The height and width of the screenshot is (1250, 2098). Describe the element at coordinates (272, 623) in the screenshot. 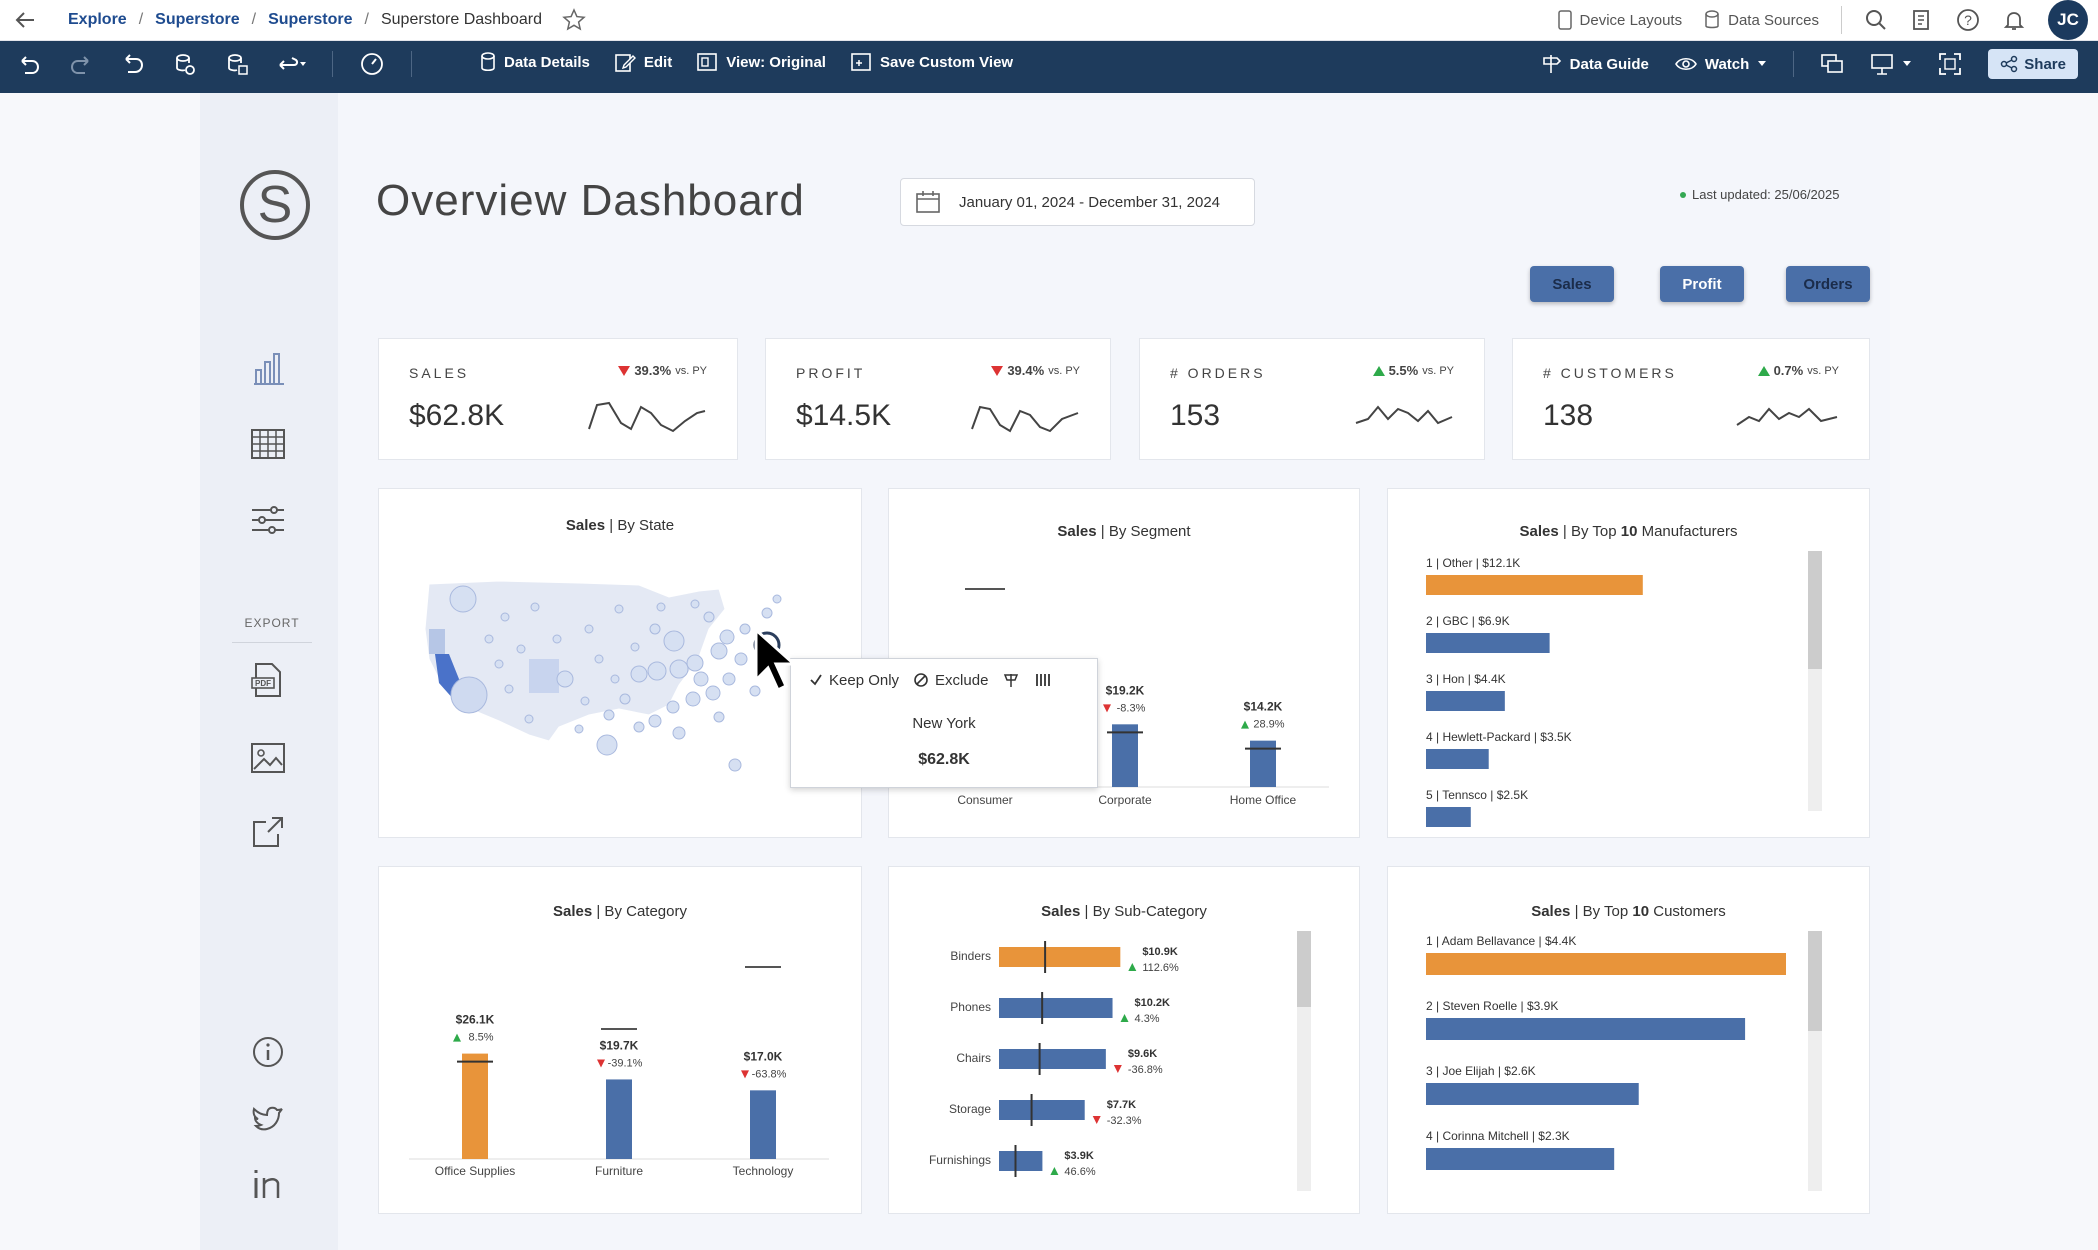

I see `export-label: EXPORT` at that location.